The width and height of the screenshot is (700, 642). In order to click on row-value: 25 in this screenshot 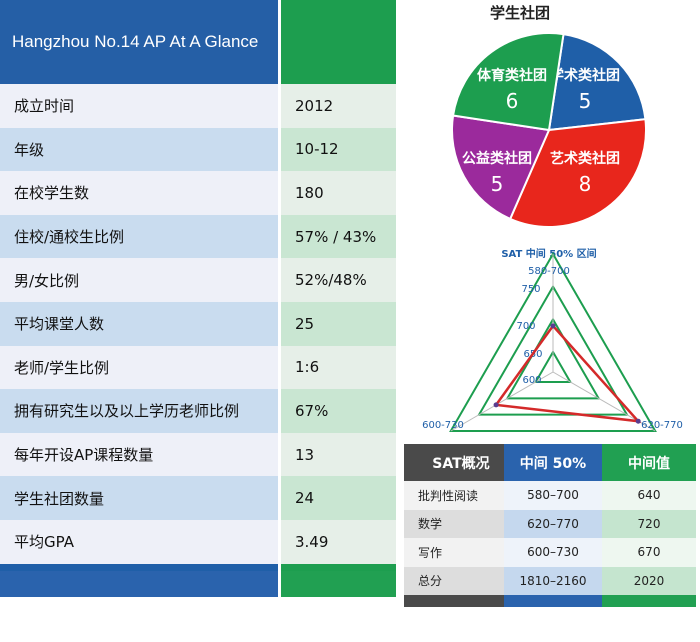, I will do `click(338, 323)`.